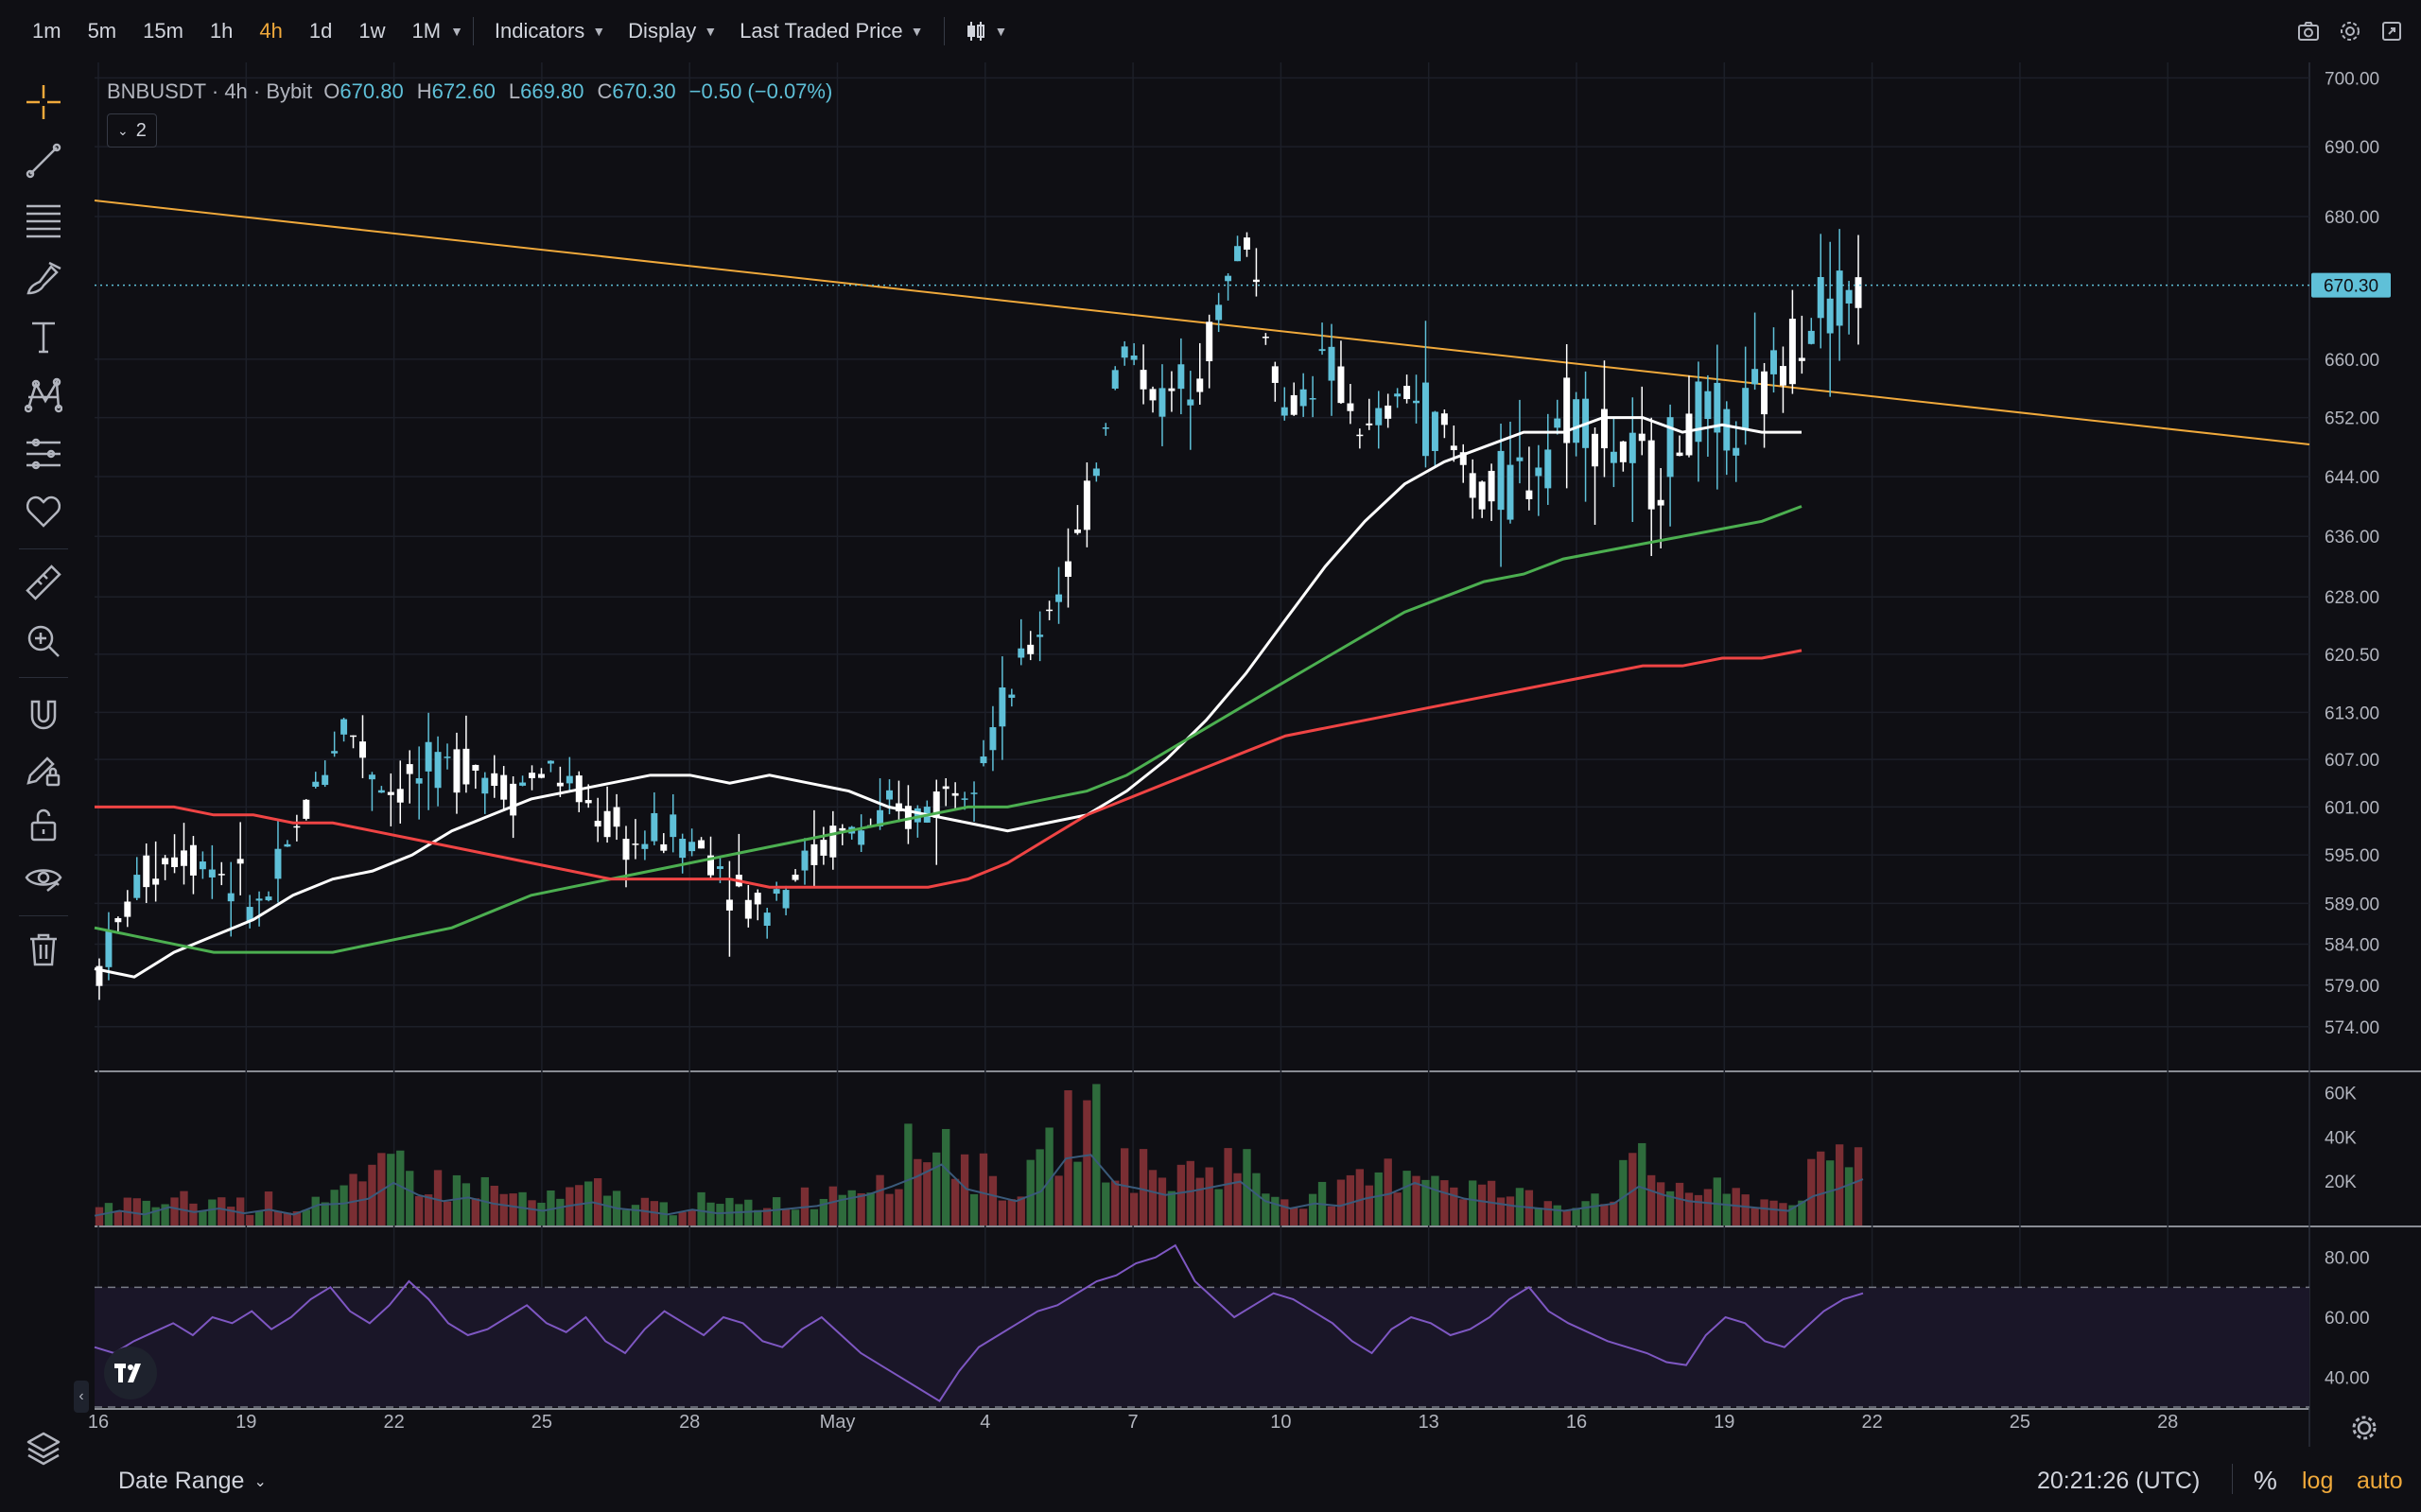 This screenshot has height=1512, width=2421. What do you see at coordinates (102, 31) in the screenshot?
I see `timeframe-5m: 5m` at bounding box center [102, 31].